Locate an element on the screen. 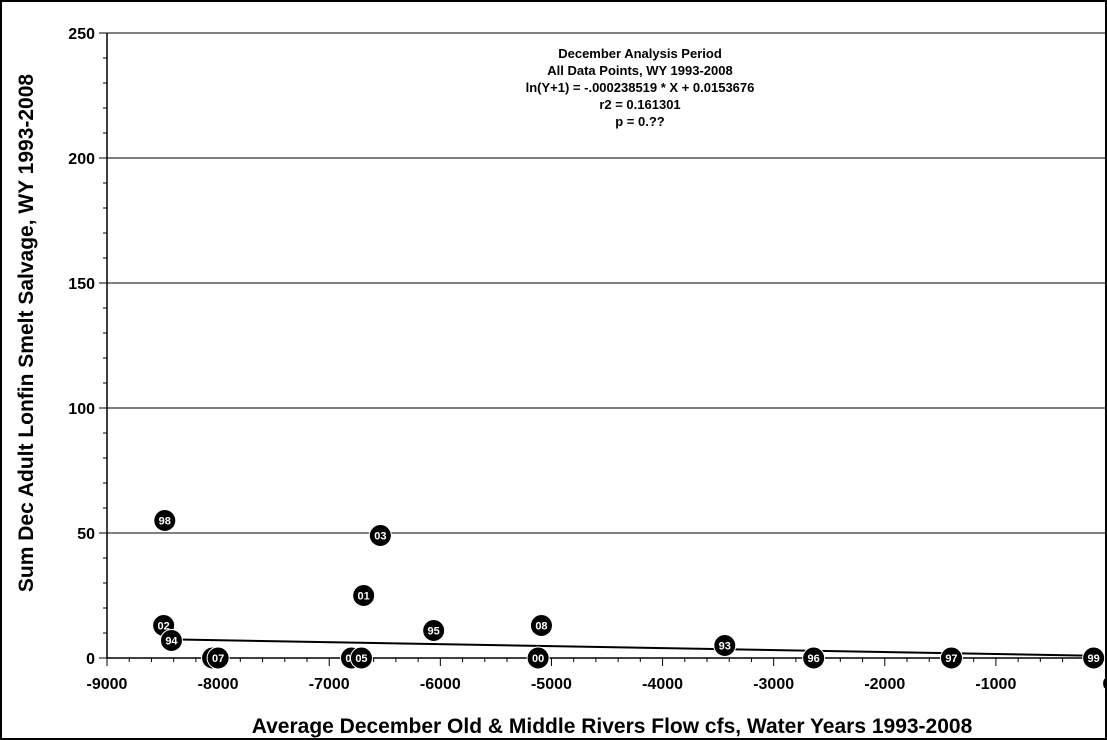  point-label: 95 is located at coordinates (434, 632).